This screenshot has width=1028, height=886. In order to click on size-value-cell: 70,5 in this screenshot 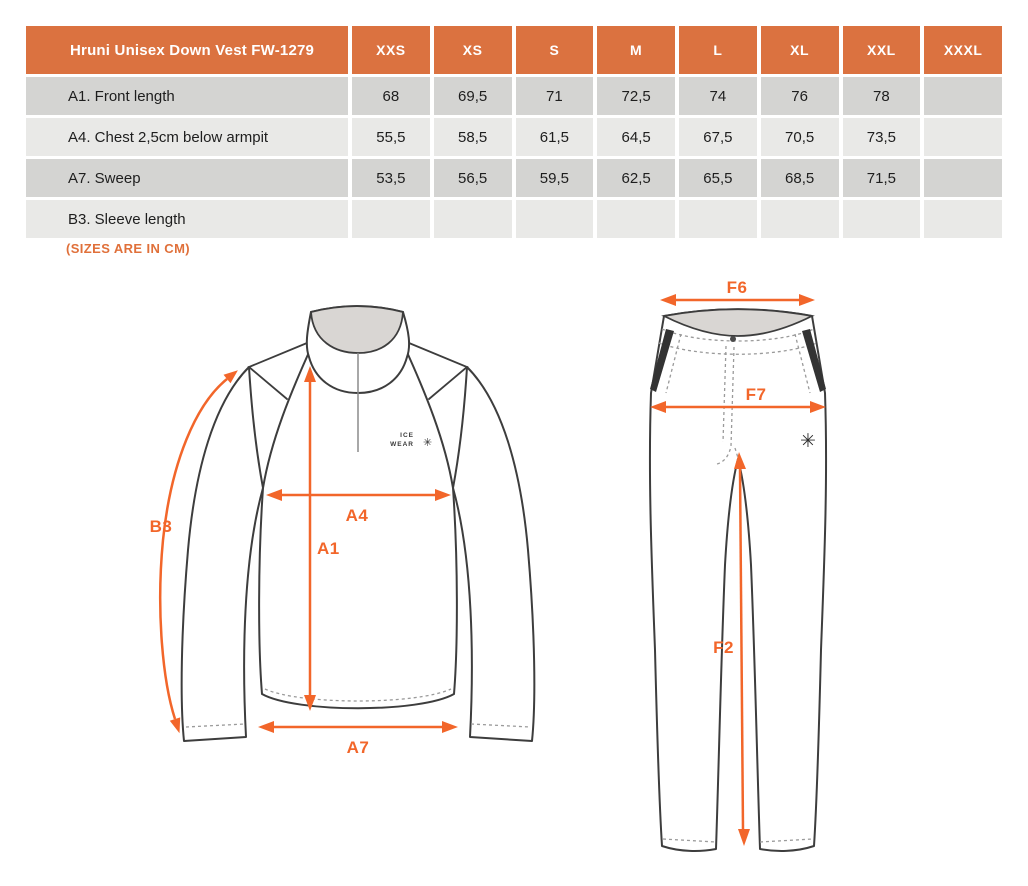, I will do `click(799, 137)`.